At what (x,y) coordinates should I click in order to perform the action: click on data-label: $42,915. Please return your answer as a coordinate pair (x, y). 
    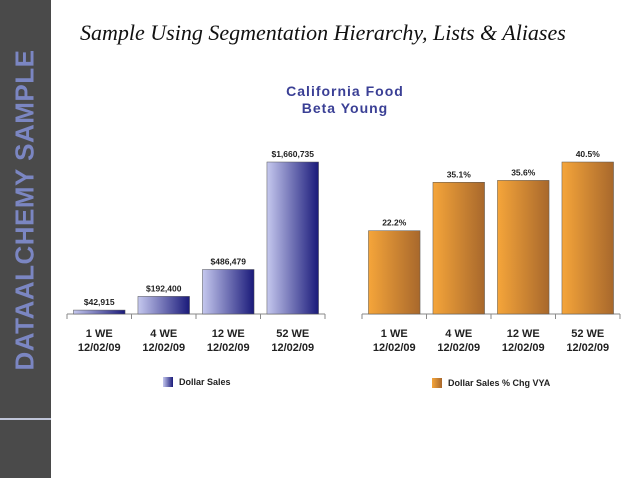
    Looking at the image, I should click on (99, 302).